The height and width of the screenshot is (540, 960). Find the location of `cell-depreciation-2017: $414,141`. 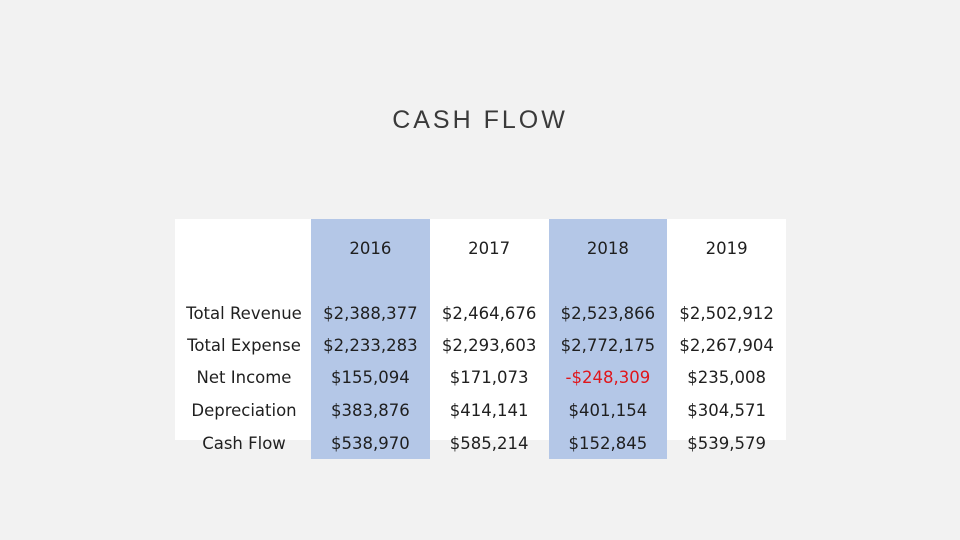

cell-depreciation-2017: $414,141 is located at coordinates (489, 410).